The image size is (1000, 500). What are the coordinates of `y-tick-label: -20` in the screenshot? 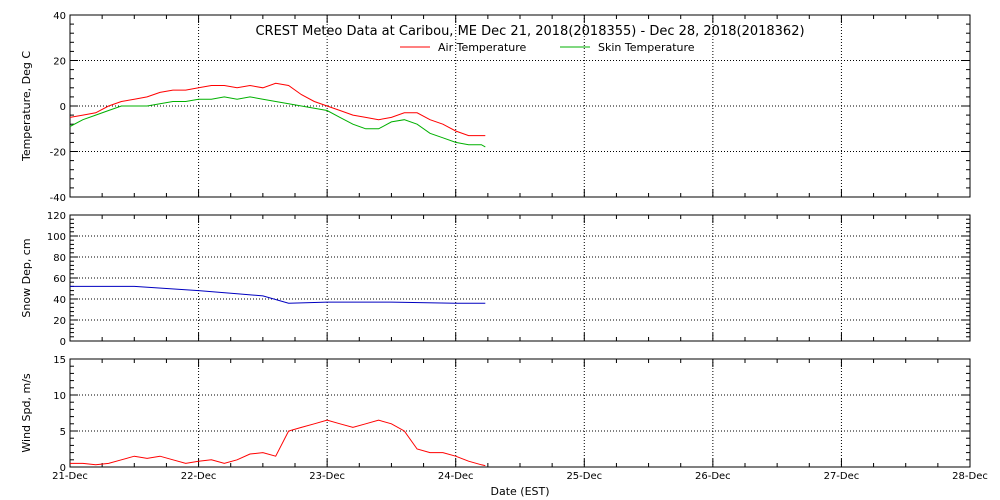 It's located at (58, 153).